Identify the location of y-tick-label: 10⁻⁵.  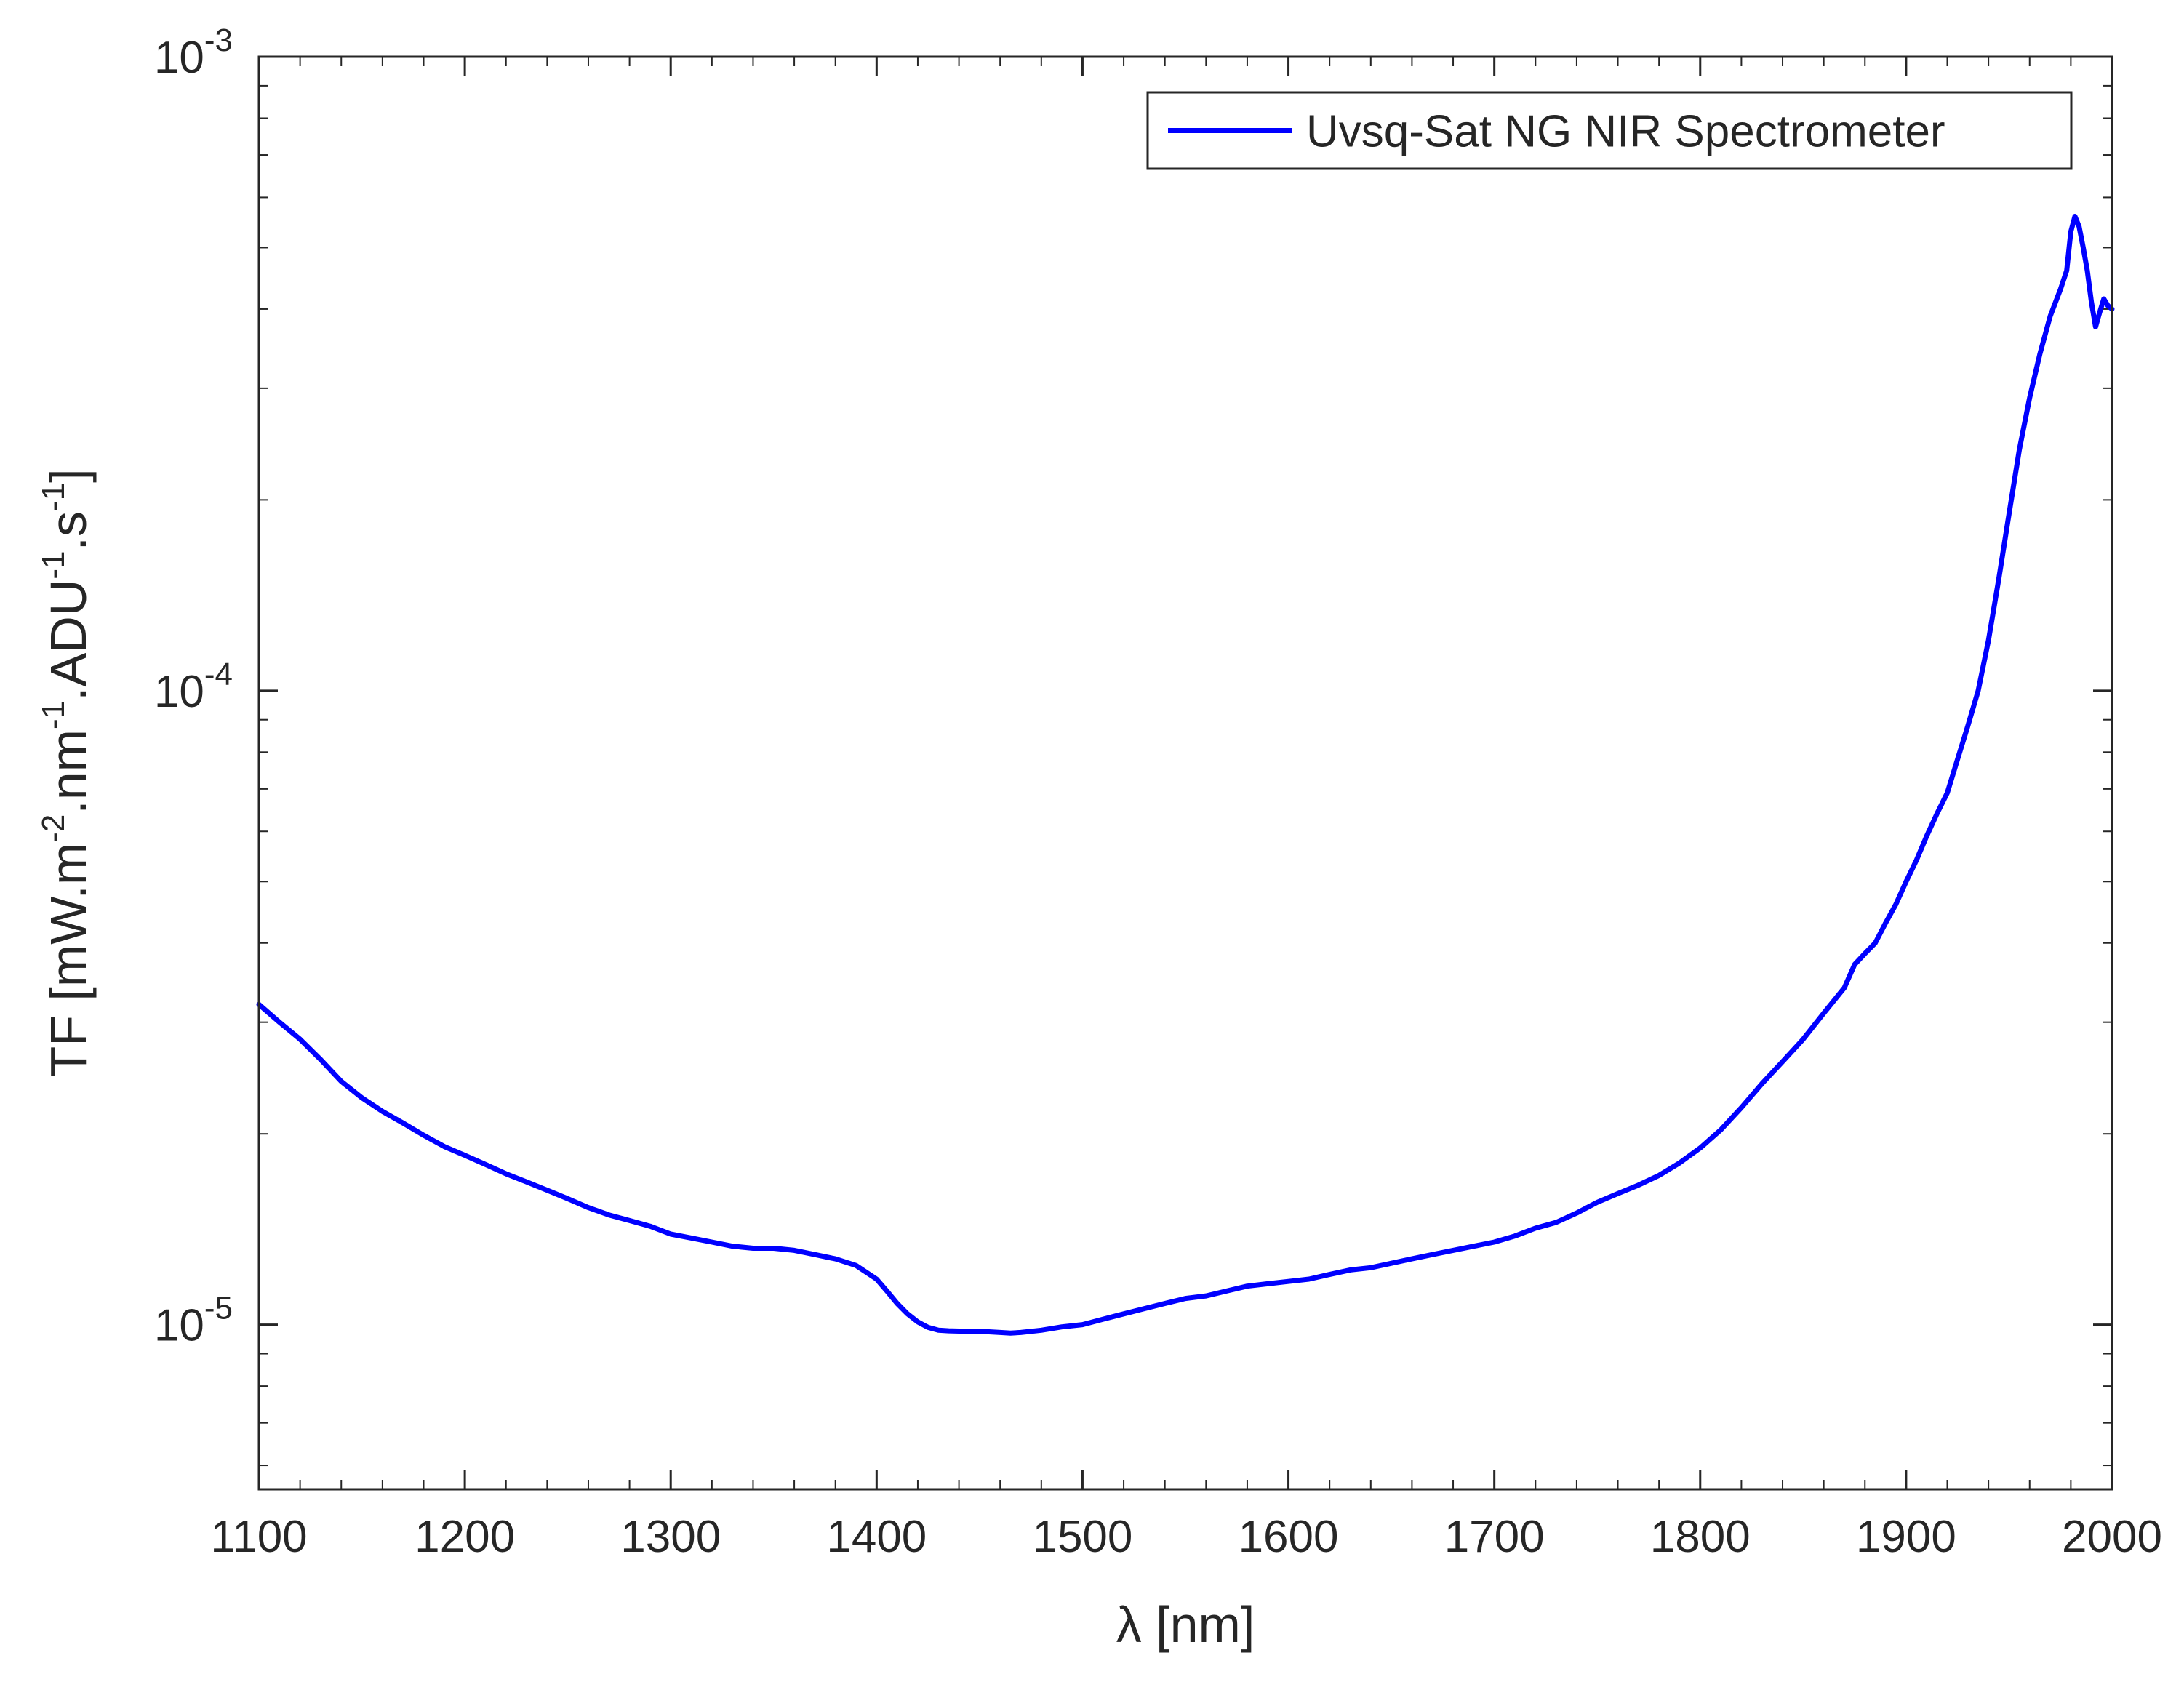
(193, 1321).